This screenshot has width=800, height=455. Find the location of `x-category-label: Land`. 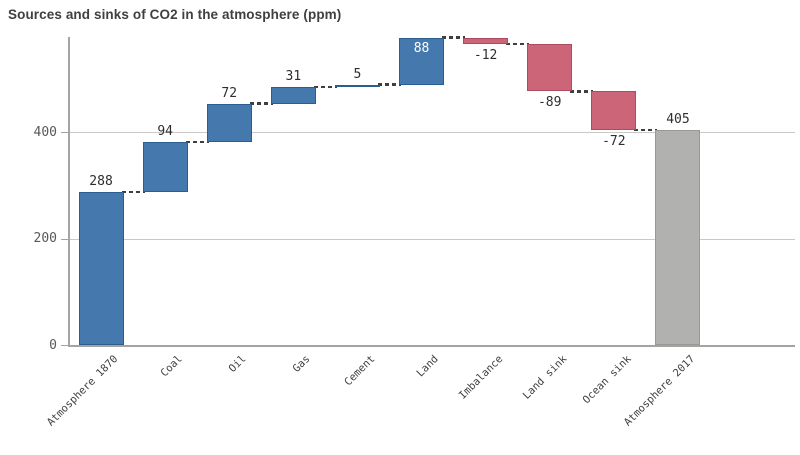

x-category-label: Land is located at coordinates (428, 366).